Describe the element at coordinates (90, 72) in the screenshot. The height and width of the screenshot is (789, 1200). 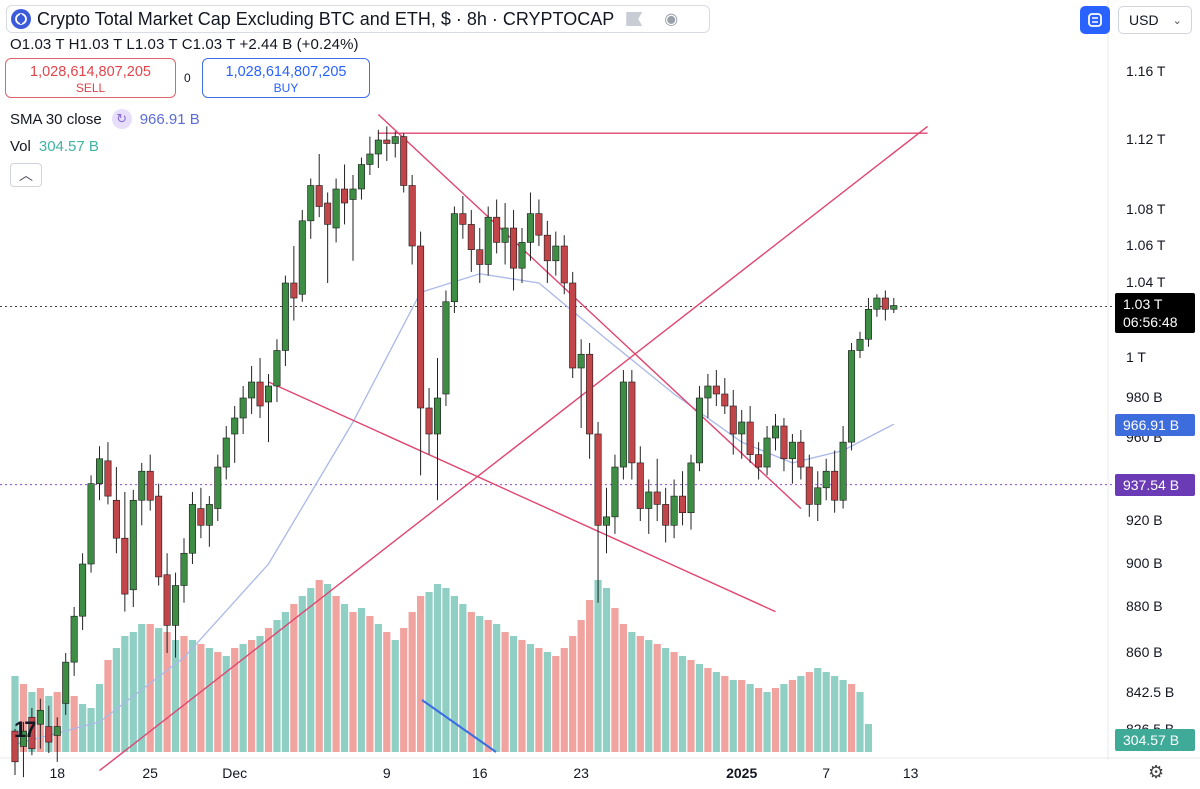
I see `sell-price: 1,028,614,807,205` at that location.